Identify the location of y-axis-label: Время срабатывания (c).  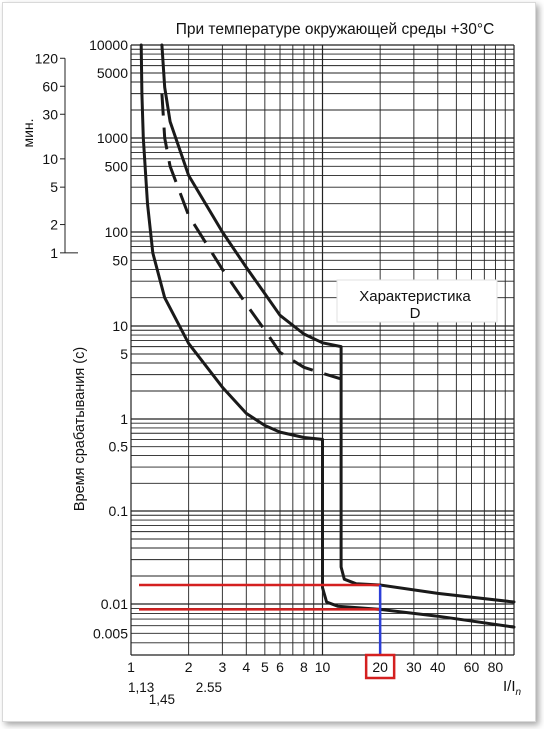
(80, 429).